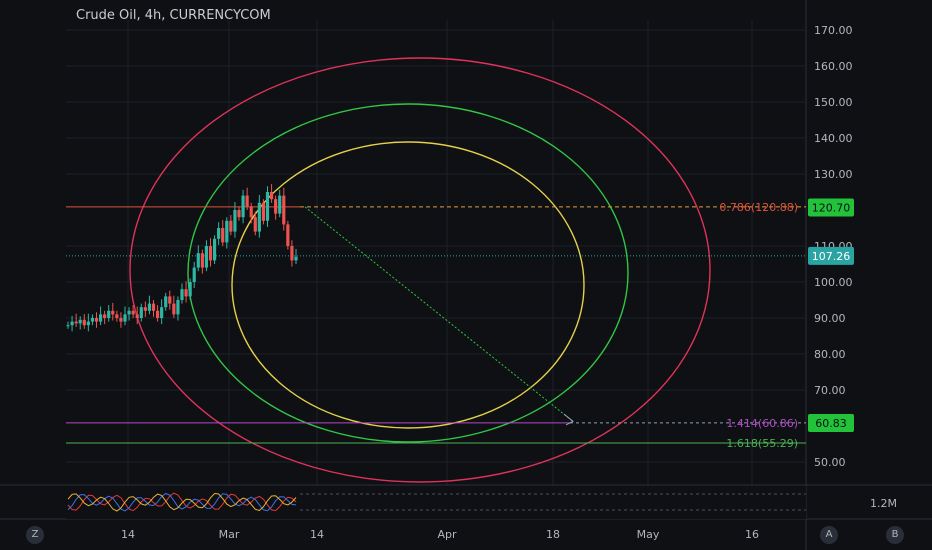 This screenshot has width=932, height=550. I want to click on projection-arrow, so click(568, 419).